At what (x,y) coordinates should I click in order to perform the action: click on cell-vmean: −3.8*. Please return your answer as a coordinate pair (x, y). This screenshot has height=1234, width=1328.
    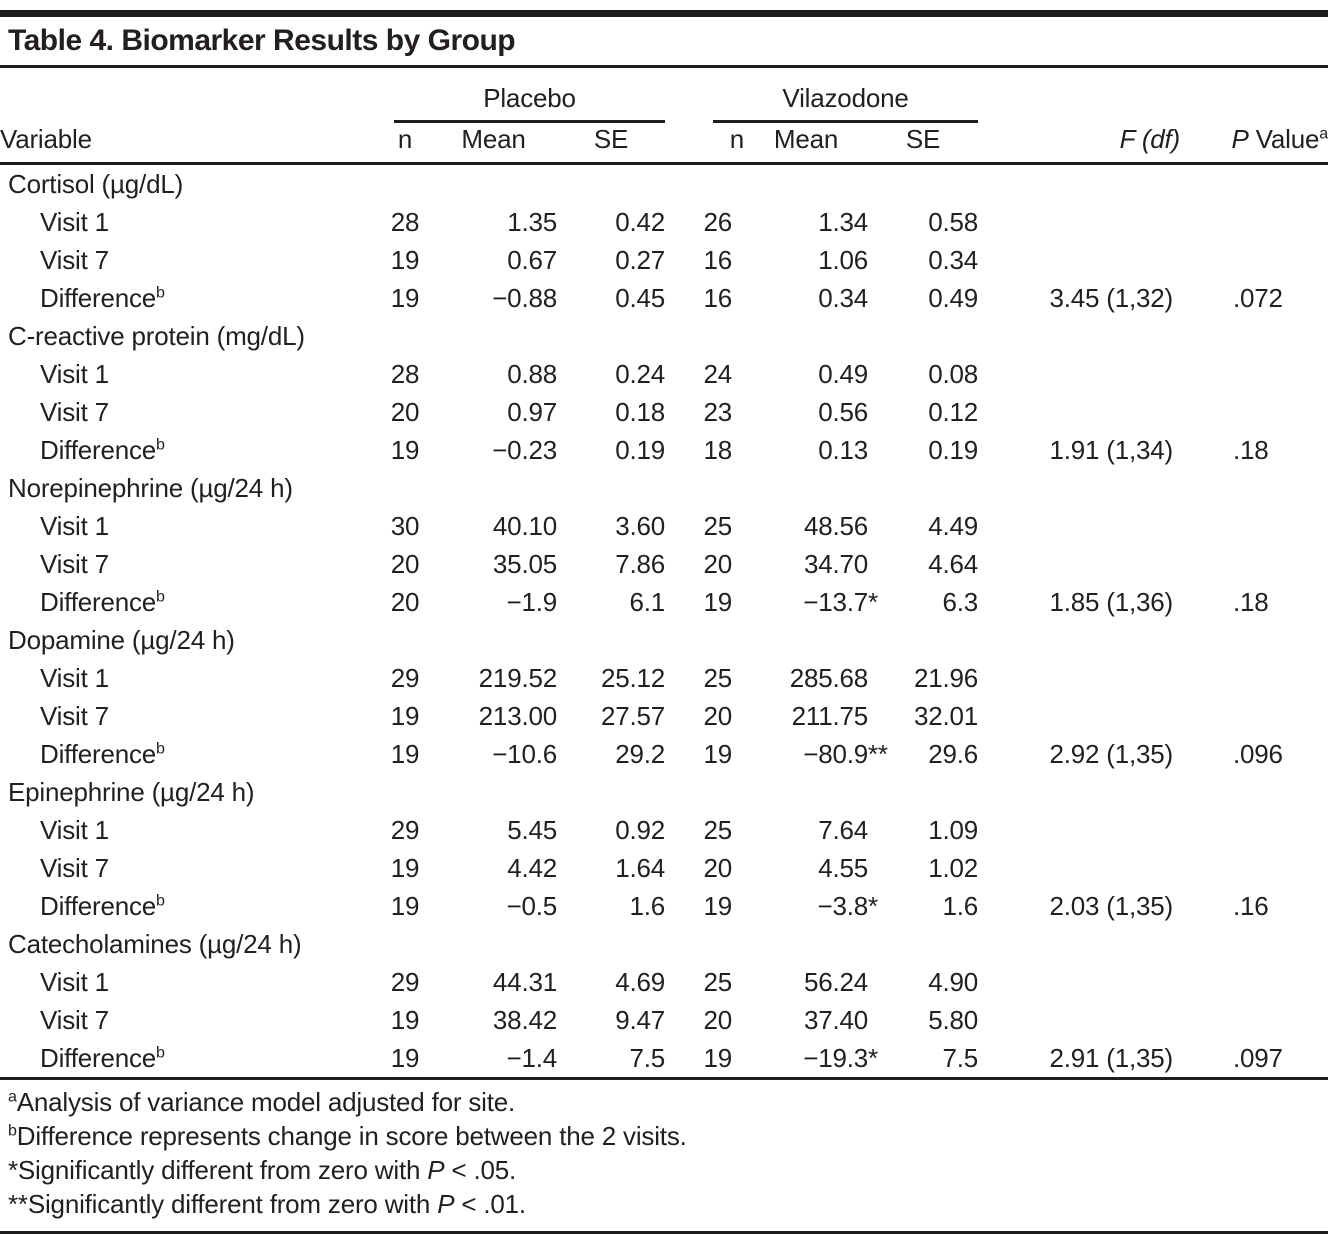
    Looking at the image, I should click on (847, 906).